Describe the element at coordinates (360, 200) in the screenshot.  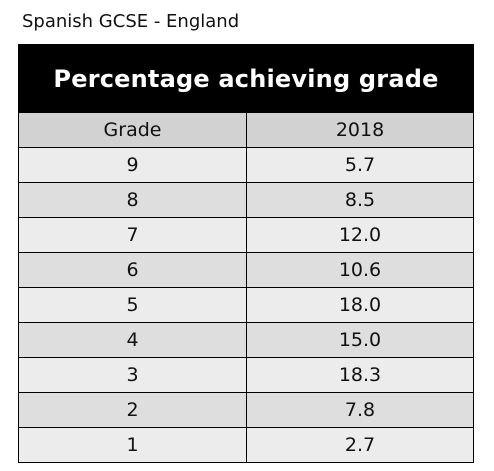
I see `percentage-cell: 8.5` at that location.